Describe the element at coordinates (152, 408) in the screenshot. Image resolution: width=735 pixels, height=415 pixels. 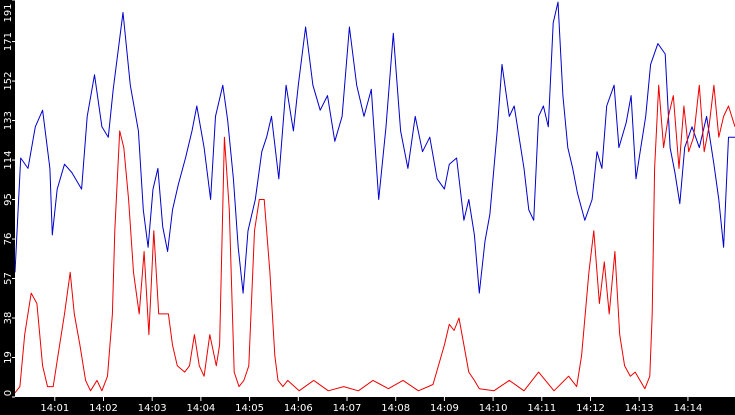
I see `x-tick-label: 14:03` at that location.